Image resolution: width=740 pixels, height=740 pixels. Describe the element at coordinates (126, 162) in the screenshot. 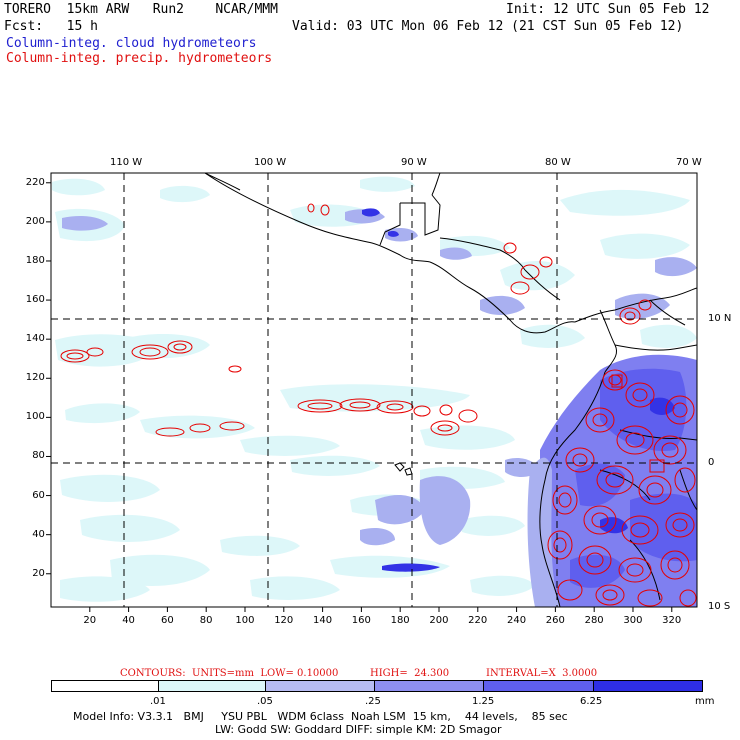

I see `lon-label: 110 W` at that location.